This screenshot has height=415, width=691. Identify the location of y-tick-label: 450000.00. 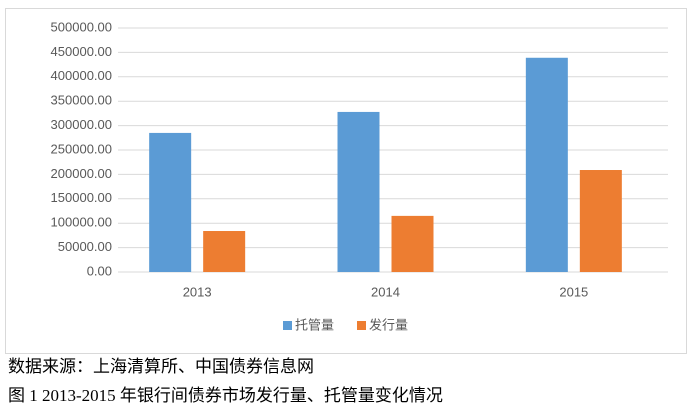
(81, 51).